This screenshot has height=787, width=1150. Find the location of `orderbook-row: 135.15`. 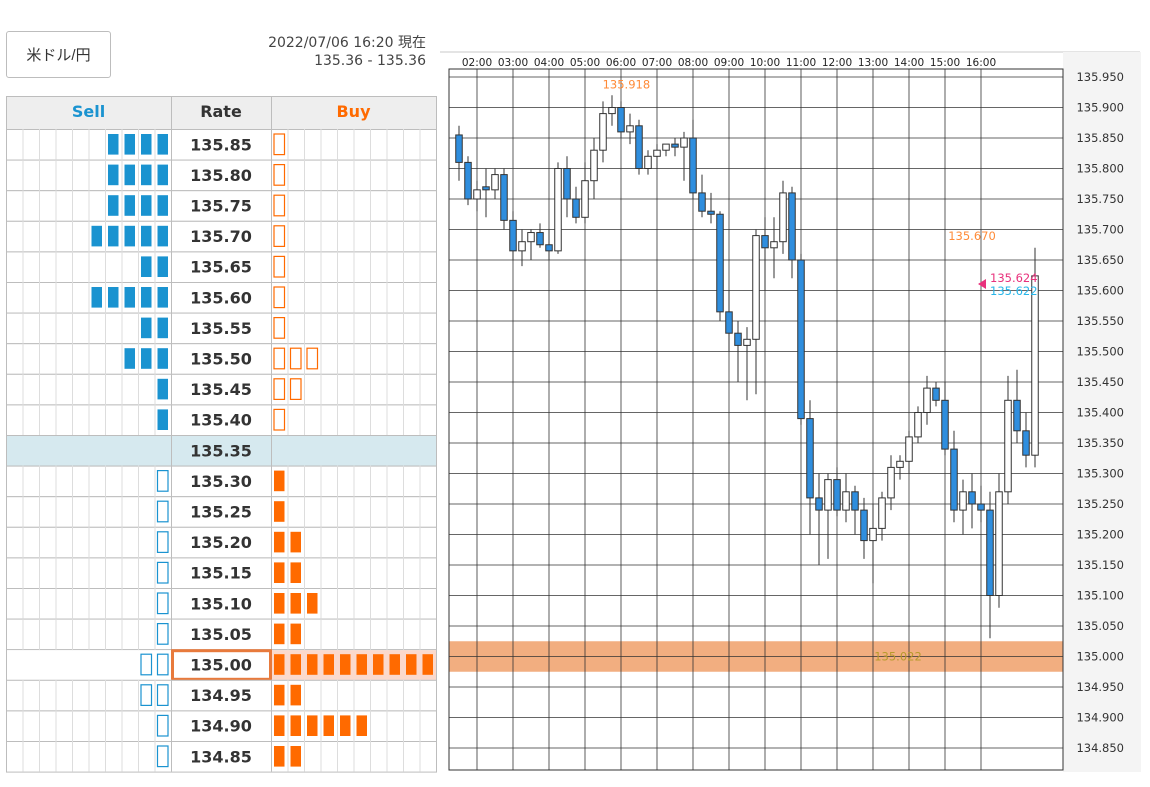

orderbook-row: 135.15 is located at coordinates (221, 573).